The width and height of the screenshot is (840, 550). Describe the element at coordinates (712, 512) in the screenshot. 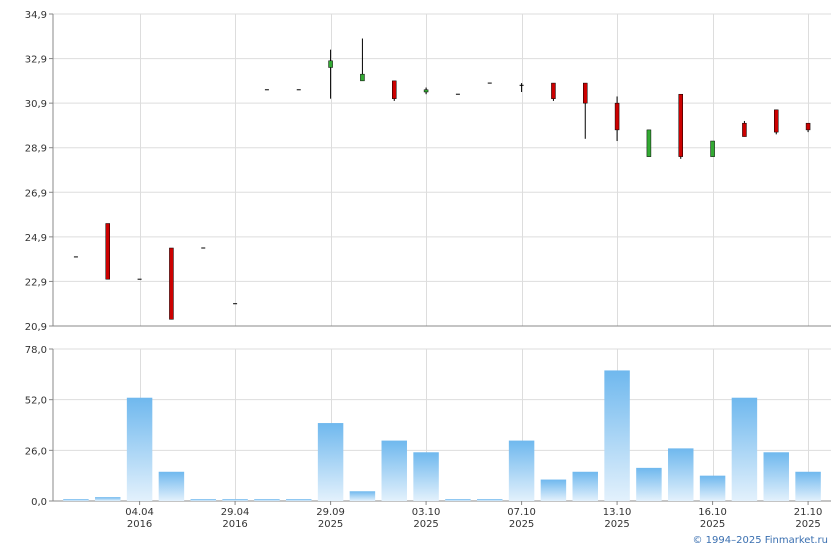

I see `x-tick-label-date: 16.10` at that location.